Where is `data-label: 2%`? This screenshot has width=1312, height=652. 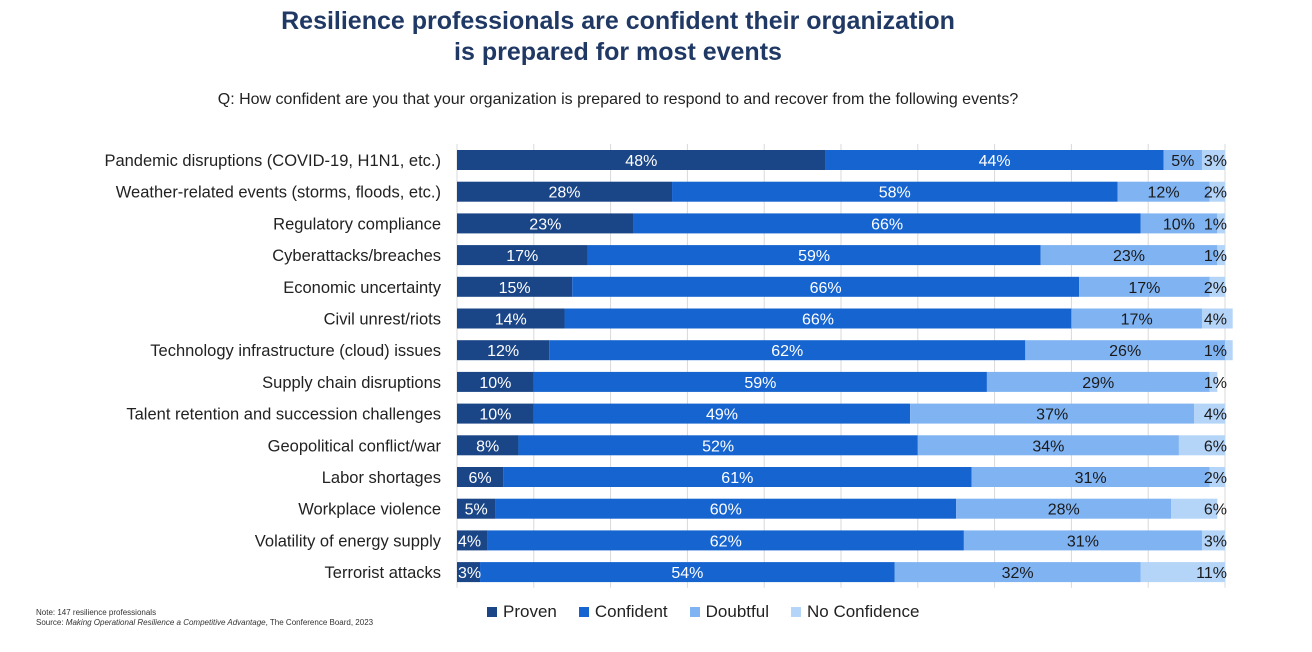
data-label: 2% is located at coordinates (1215, 288).